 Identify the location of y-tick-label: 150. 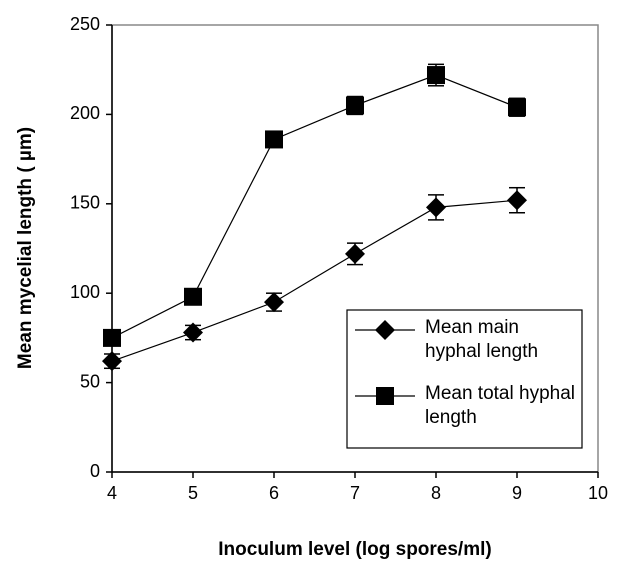
(85, 203).